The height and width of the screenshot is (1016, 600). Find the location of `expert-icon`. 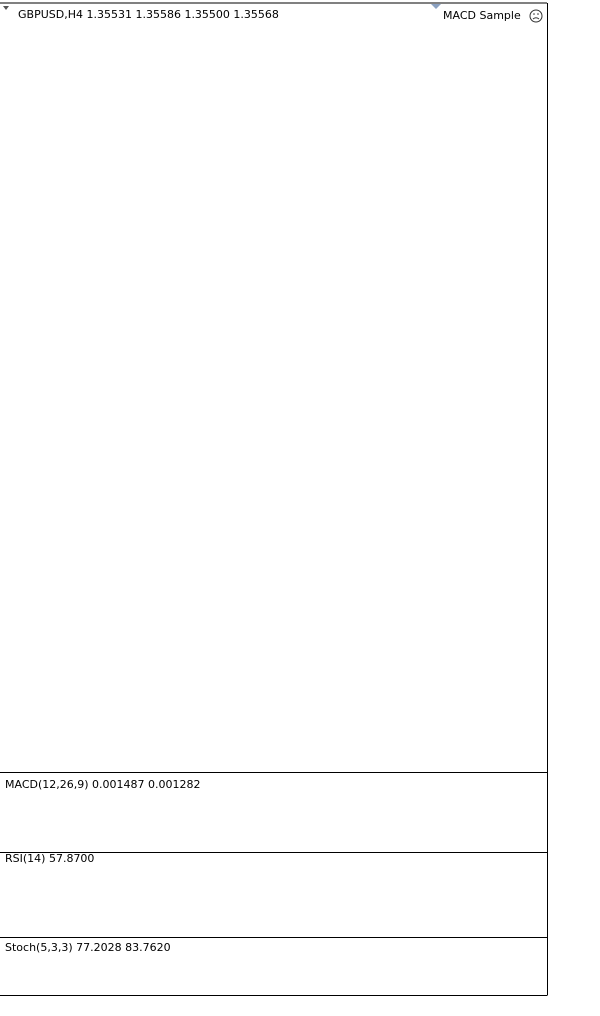

expert-icon is located at coordinates (536, 16).